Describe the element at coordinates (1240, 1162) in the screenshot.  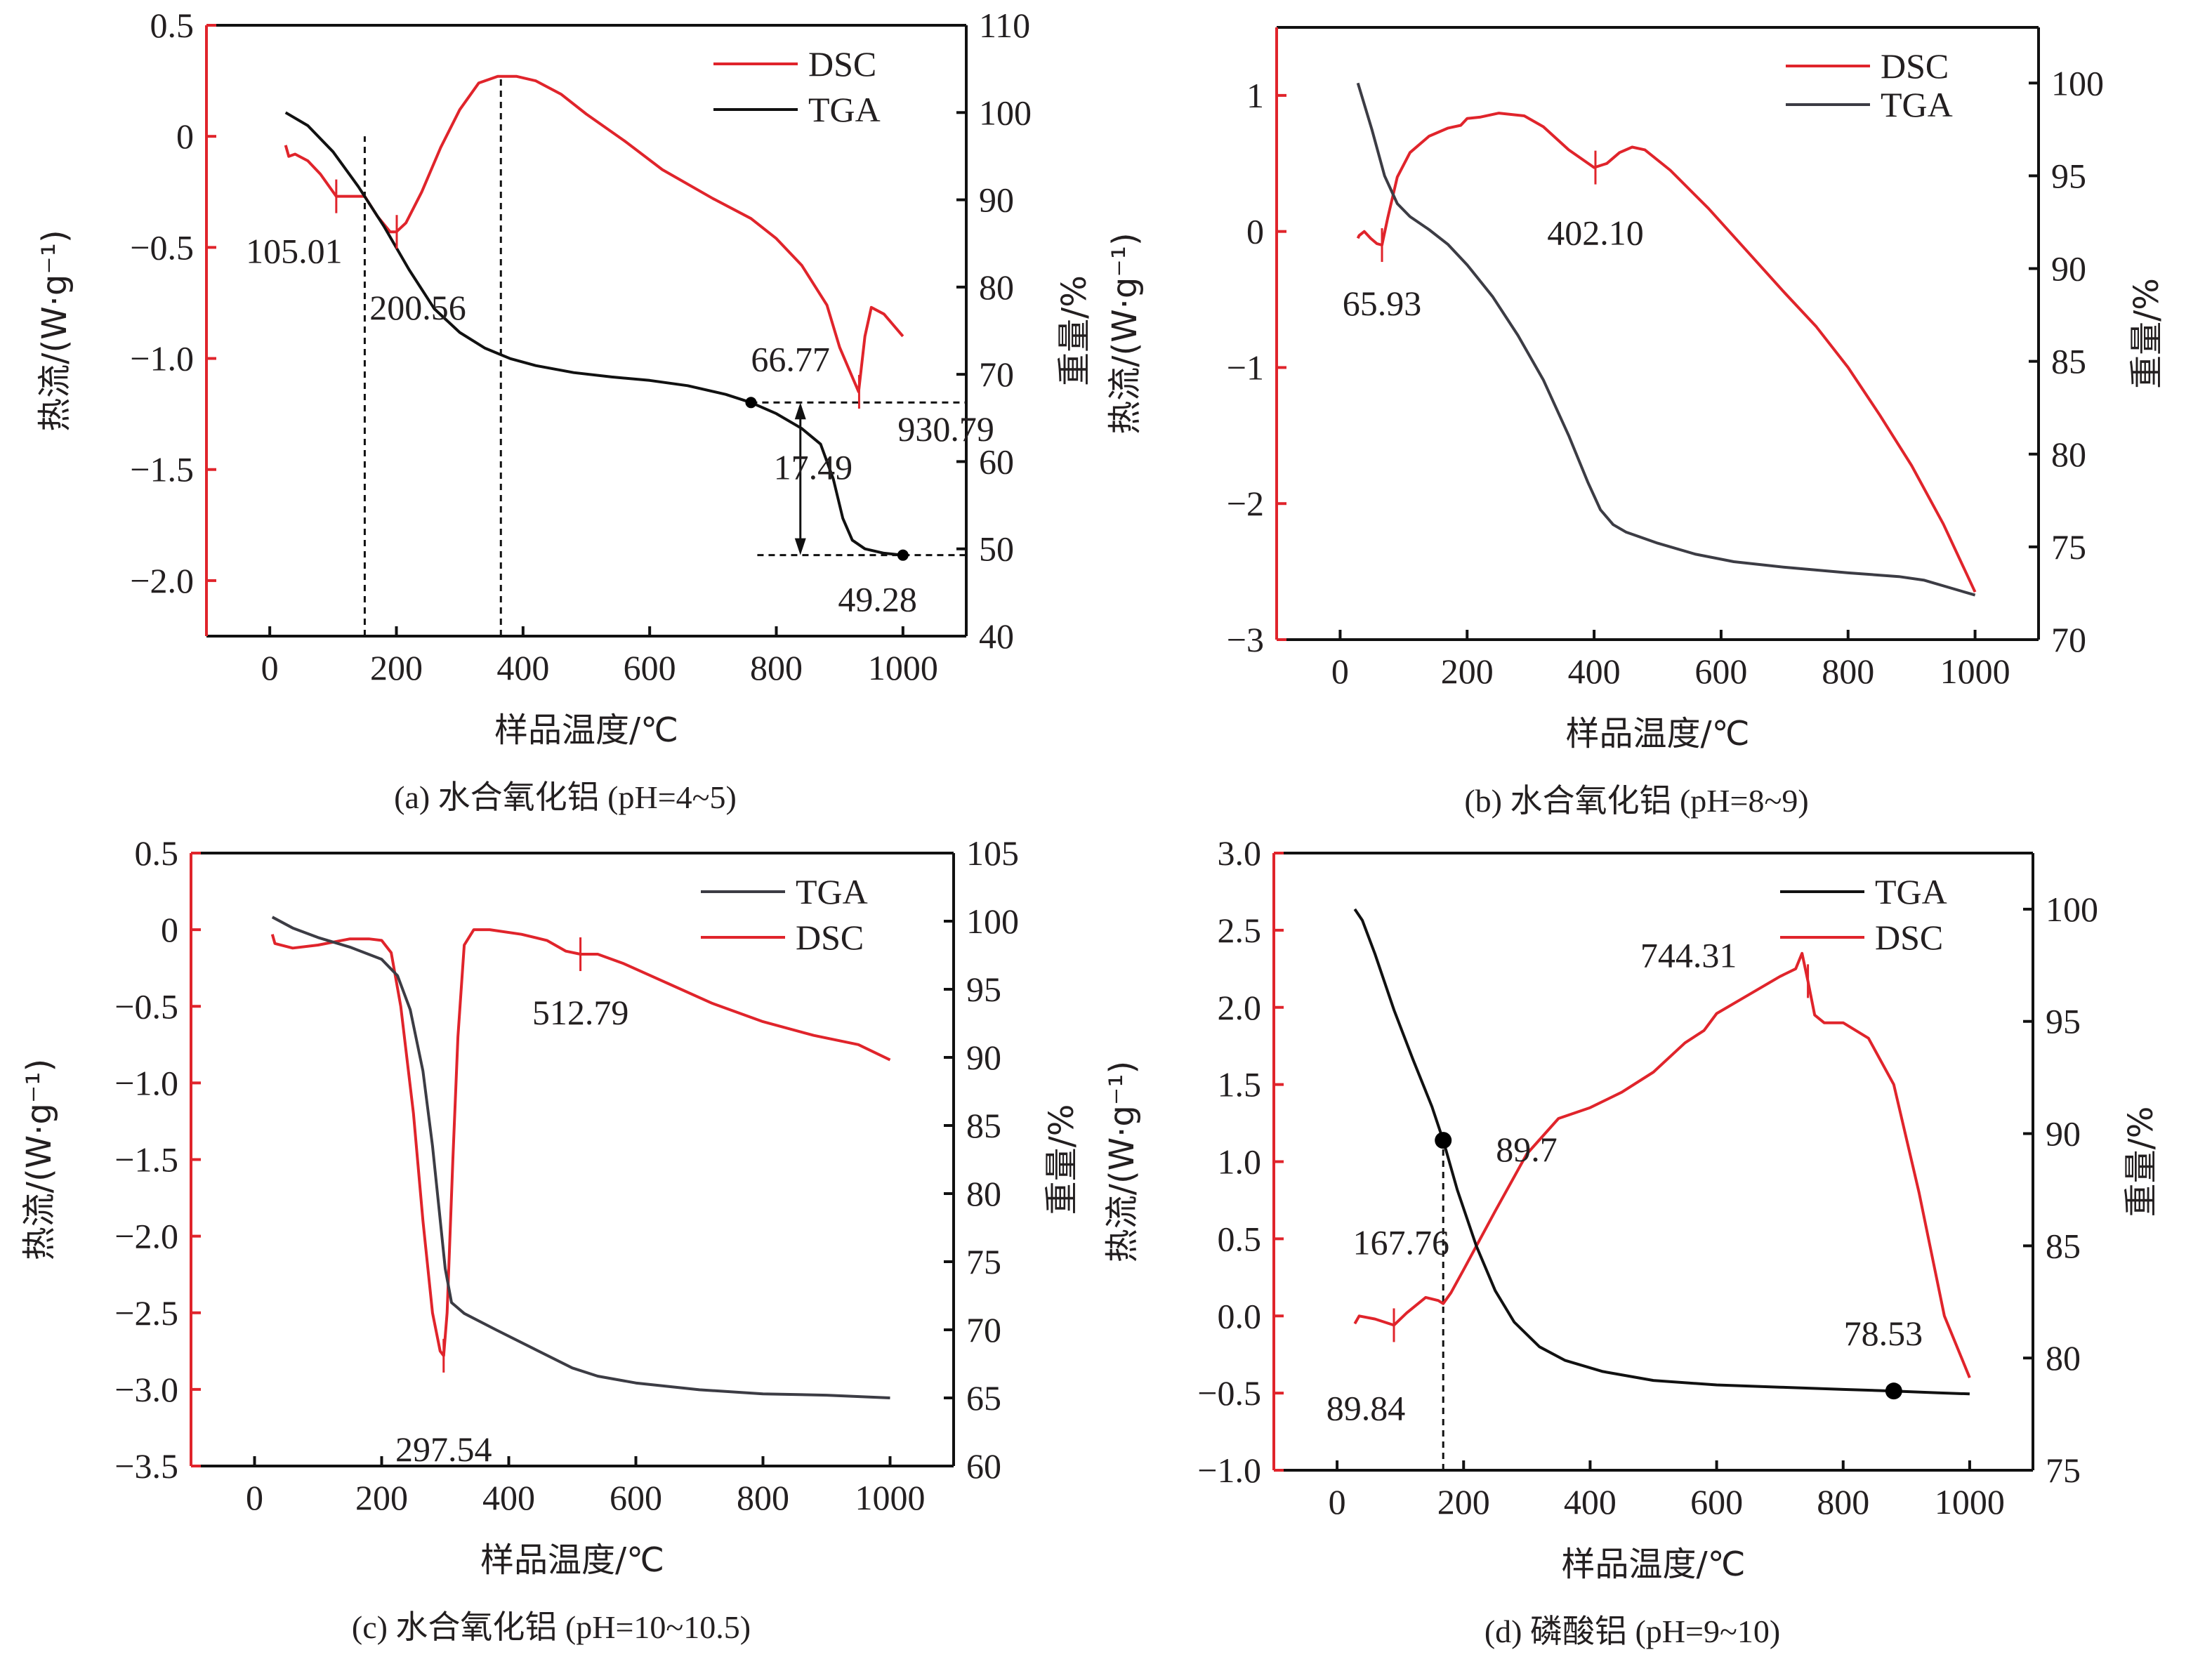
I see `left-y-tick-label: 1.0` at that location.